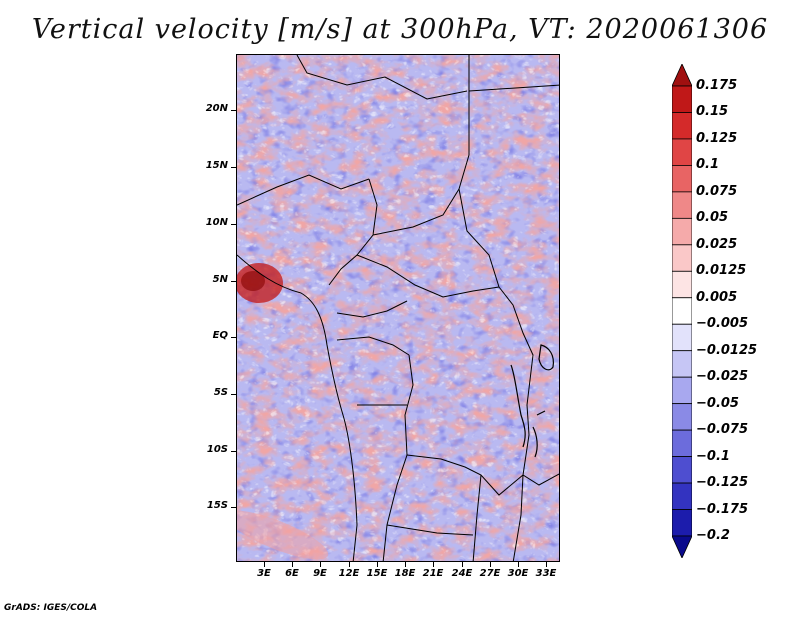 This screenshot has height=618, width=800. I want to click on lon-label: 15E, so click(377, 573).